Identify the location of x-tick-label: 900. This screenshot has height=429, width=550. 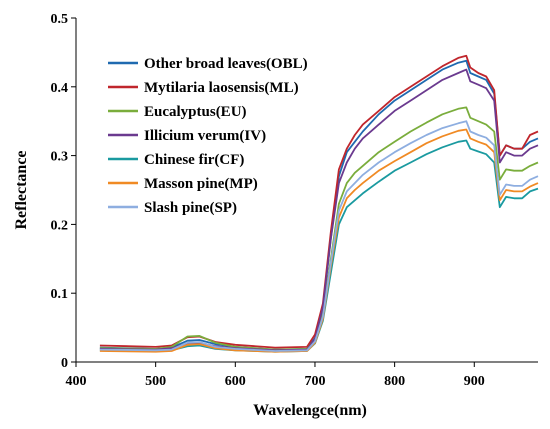
(474, 381).